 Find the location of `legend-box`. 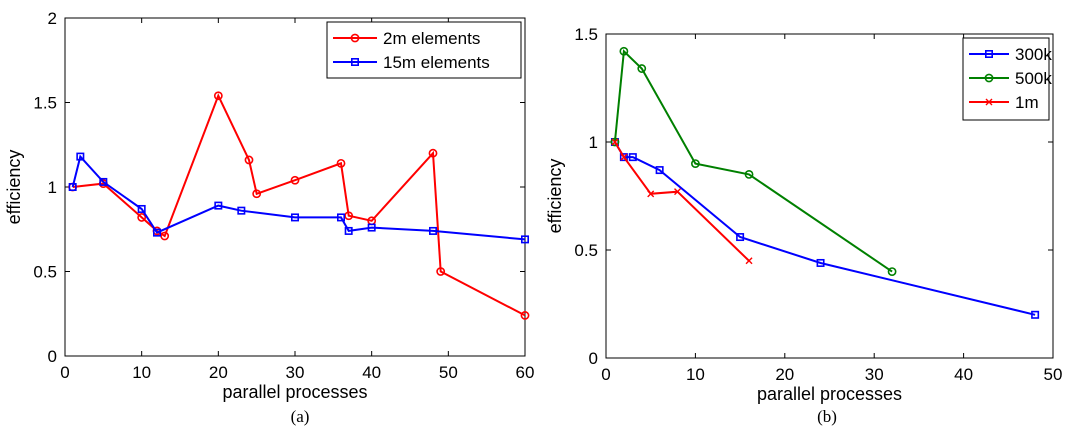

legend-box is located at coordinates (424, 50).